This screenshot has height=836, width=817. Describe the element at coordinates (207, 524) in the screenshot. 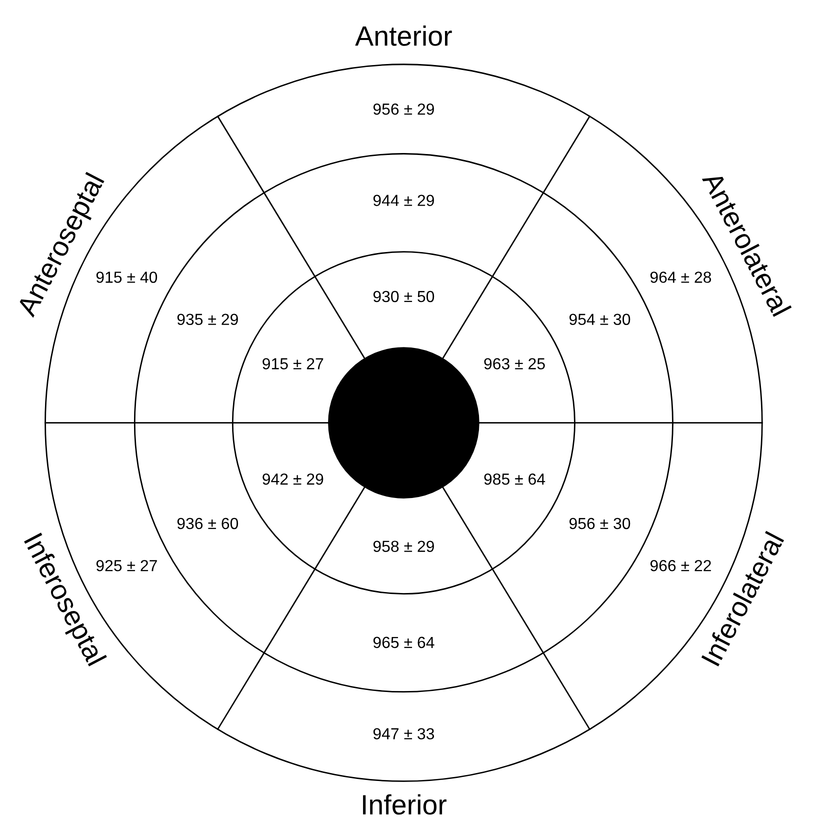

I see `data-label: 936 ± 60` at that location.